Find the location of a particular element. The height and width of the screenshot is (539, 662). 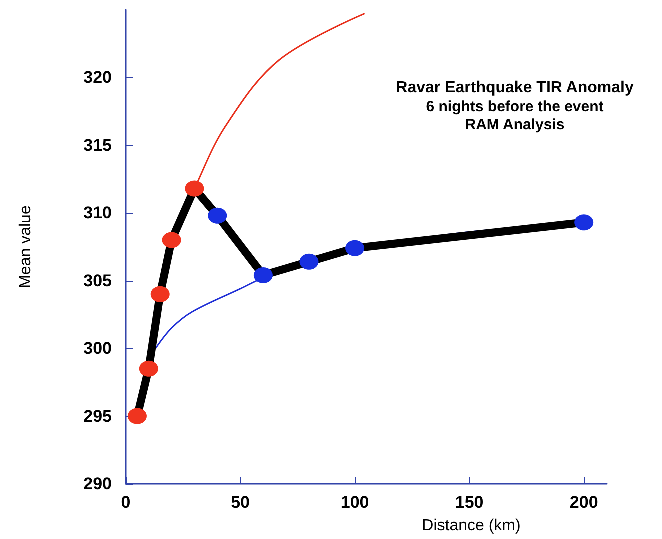

y-tick-label: 310 is located at coordinates (98, 213).